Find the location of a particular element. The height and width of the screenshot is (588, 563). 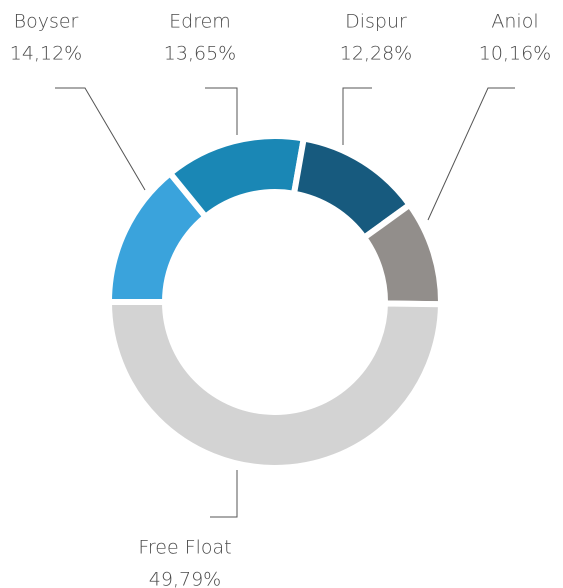

category-label: Edrem is located at coordinates (200, 22).